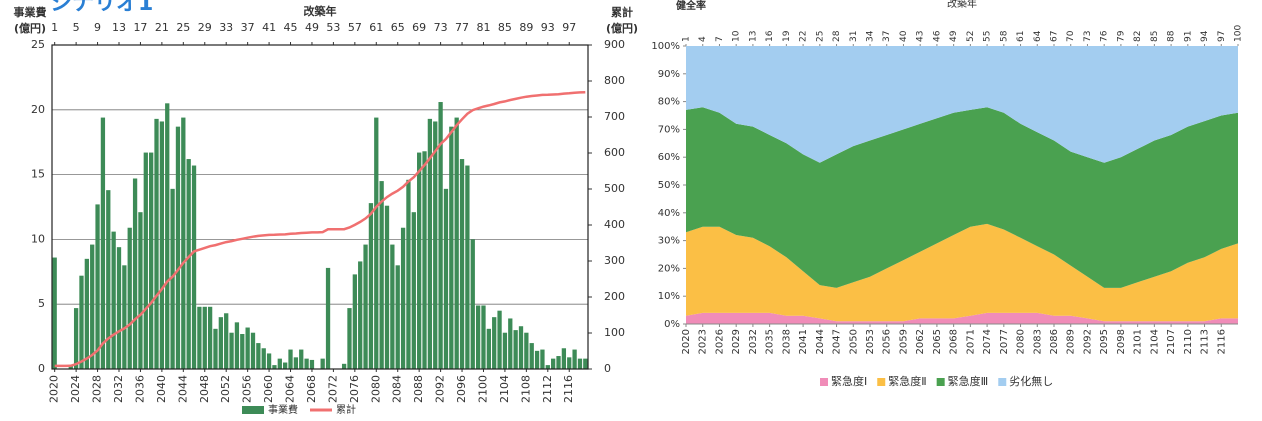  I want to click on x-tick-label: 2064, so click(290, 389).